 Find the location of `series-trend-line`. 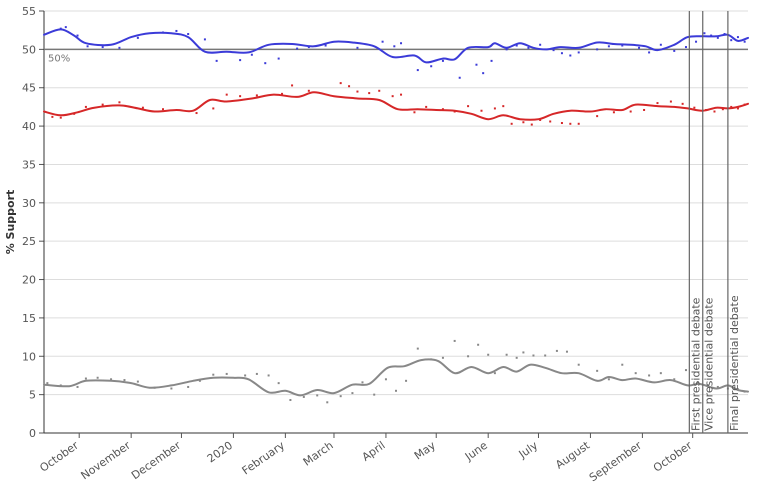

series-trend-line is located at coordinates (396, 105).